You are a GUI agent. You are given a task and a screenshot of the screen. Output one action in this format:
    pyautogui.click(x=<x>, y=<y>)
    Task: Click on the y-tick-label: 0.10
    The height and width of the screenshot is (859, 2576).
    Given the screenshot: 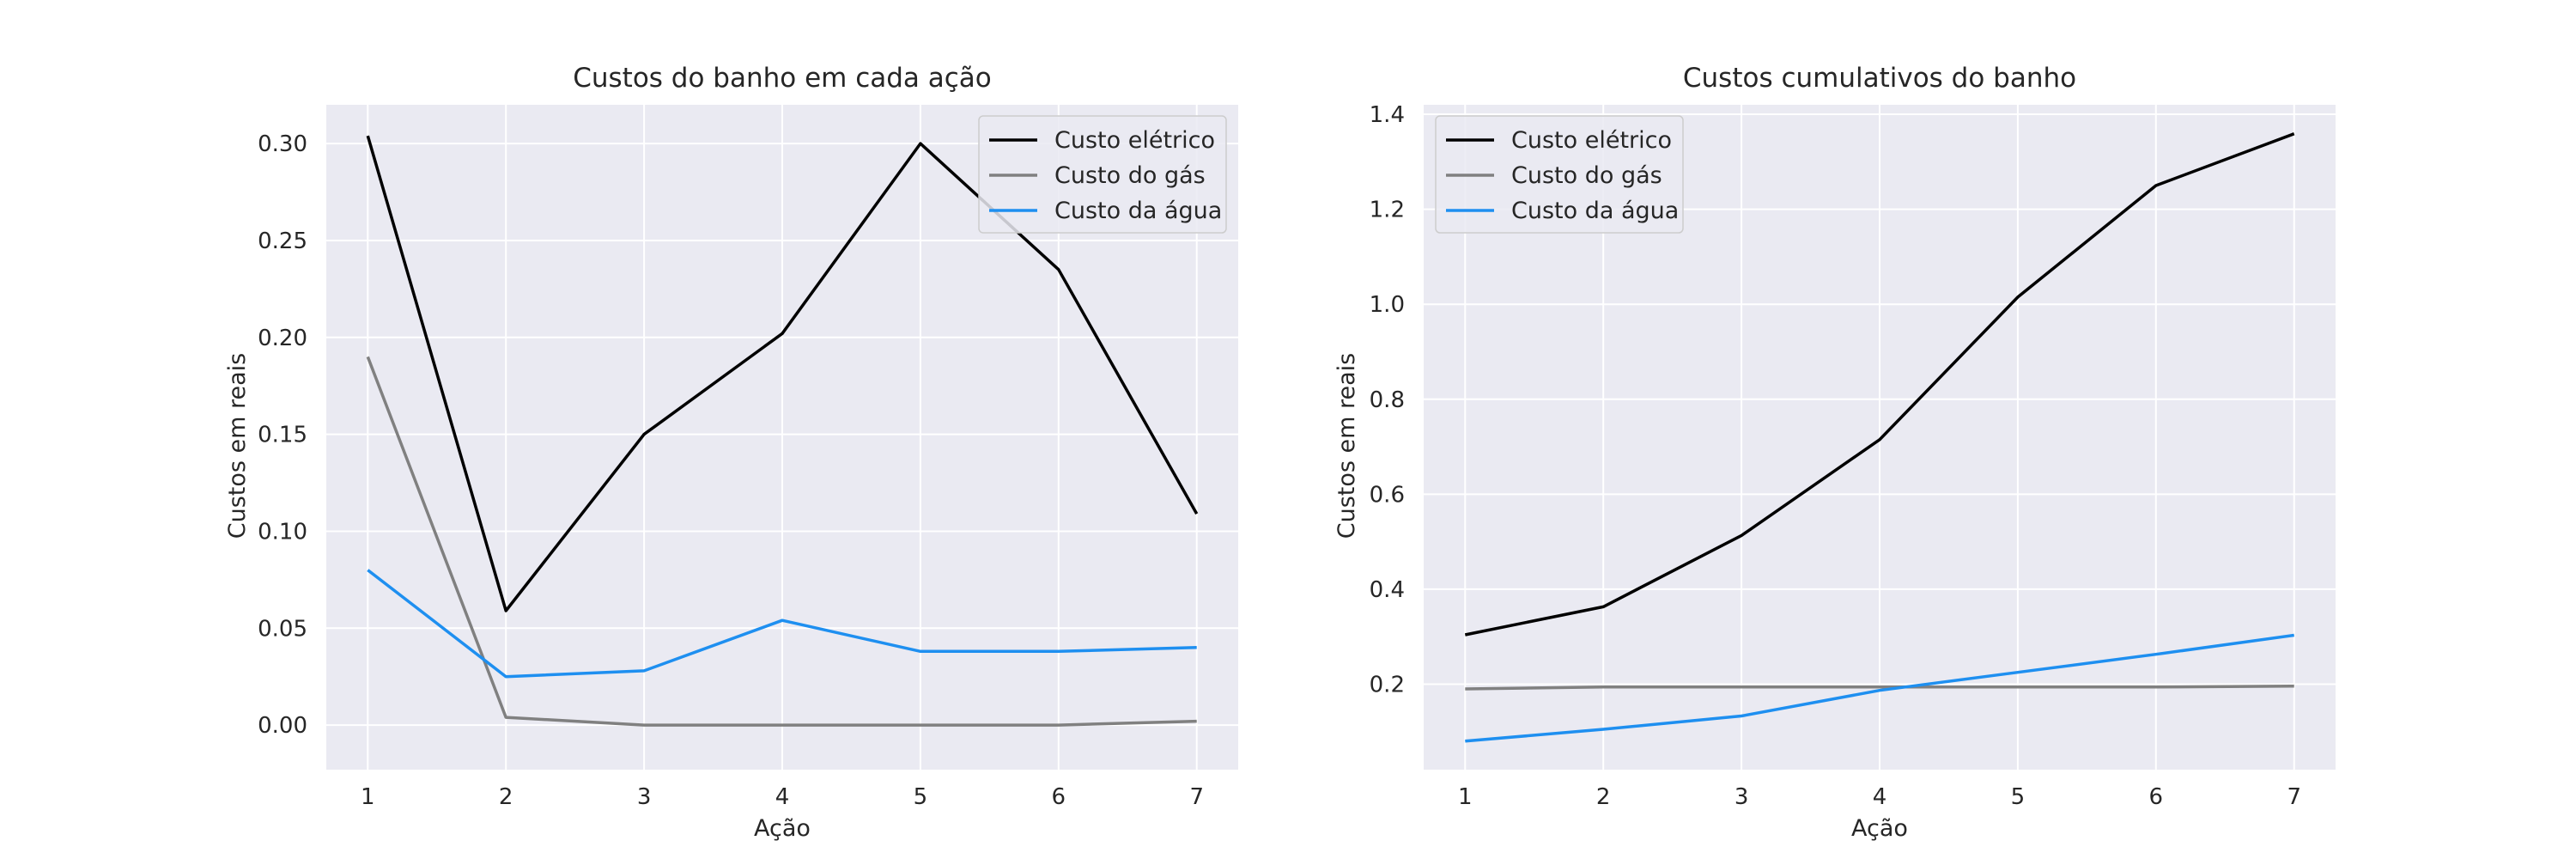 What is the action you would take?
    pyautogui.click(x=282, y=532)
    